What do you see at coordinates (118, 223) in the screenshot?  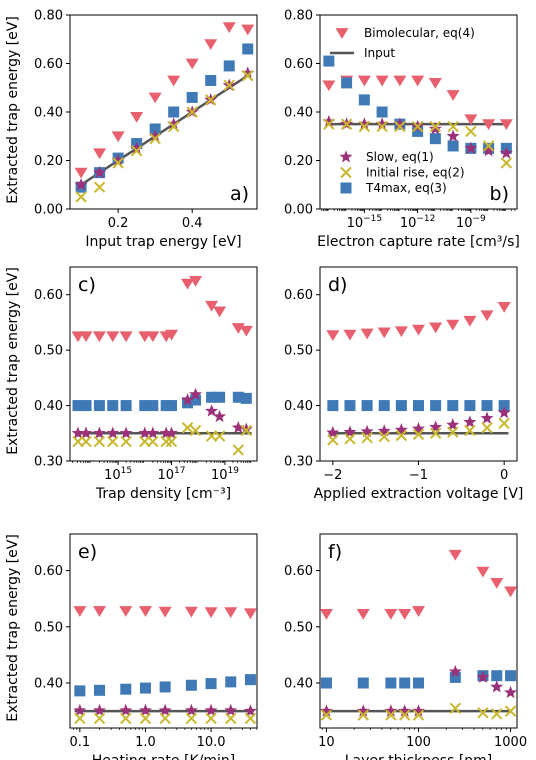 I see `x-tick-label: 0.2` at bounding box center [118, 223].